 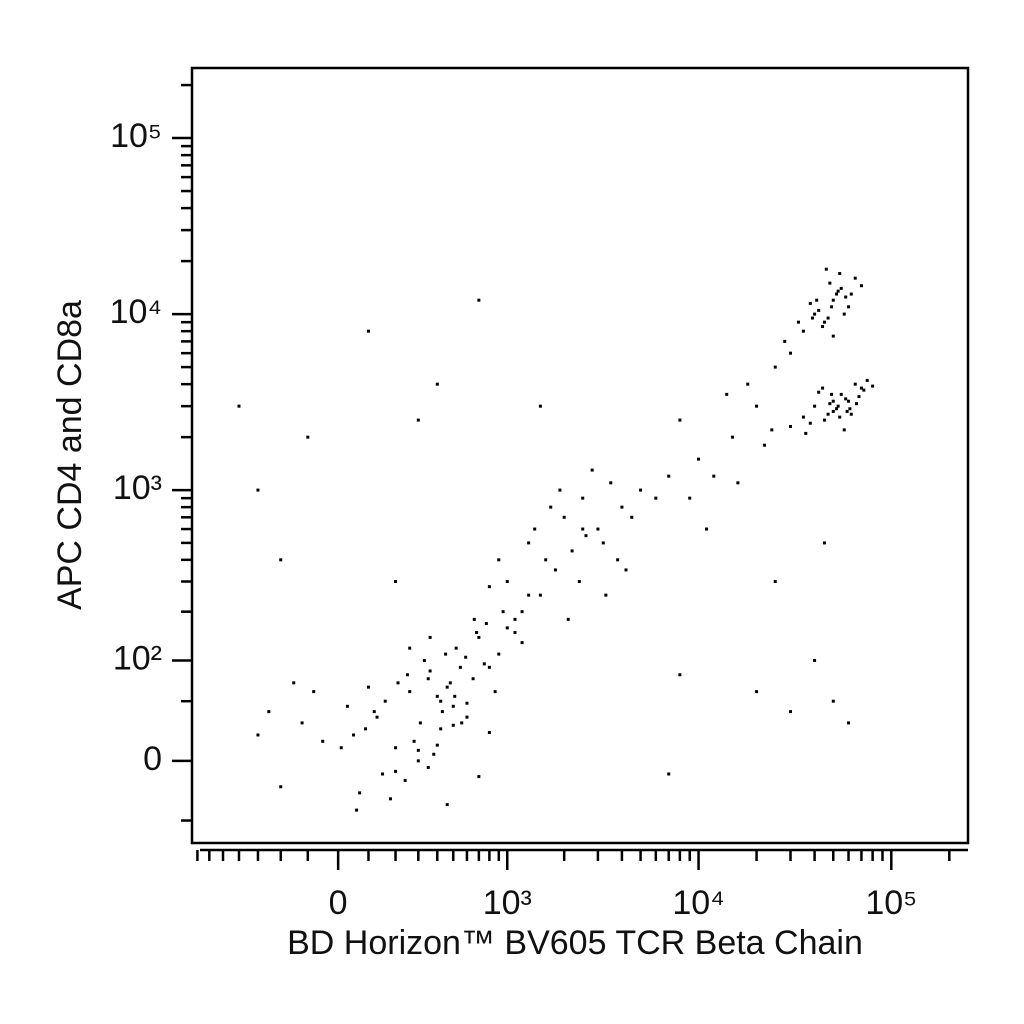 What do you see at coordinates (891, 903) in the screenshot?
I see `x-tick-label: 10⁵` at bounding box center [891, 903].